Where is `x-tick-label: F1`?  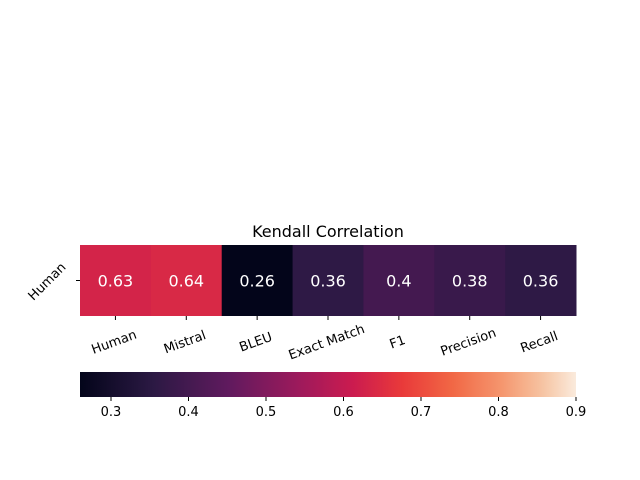
x-tick-label: F1 is located at coordinates (398, 342).